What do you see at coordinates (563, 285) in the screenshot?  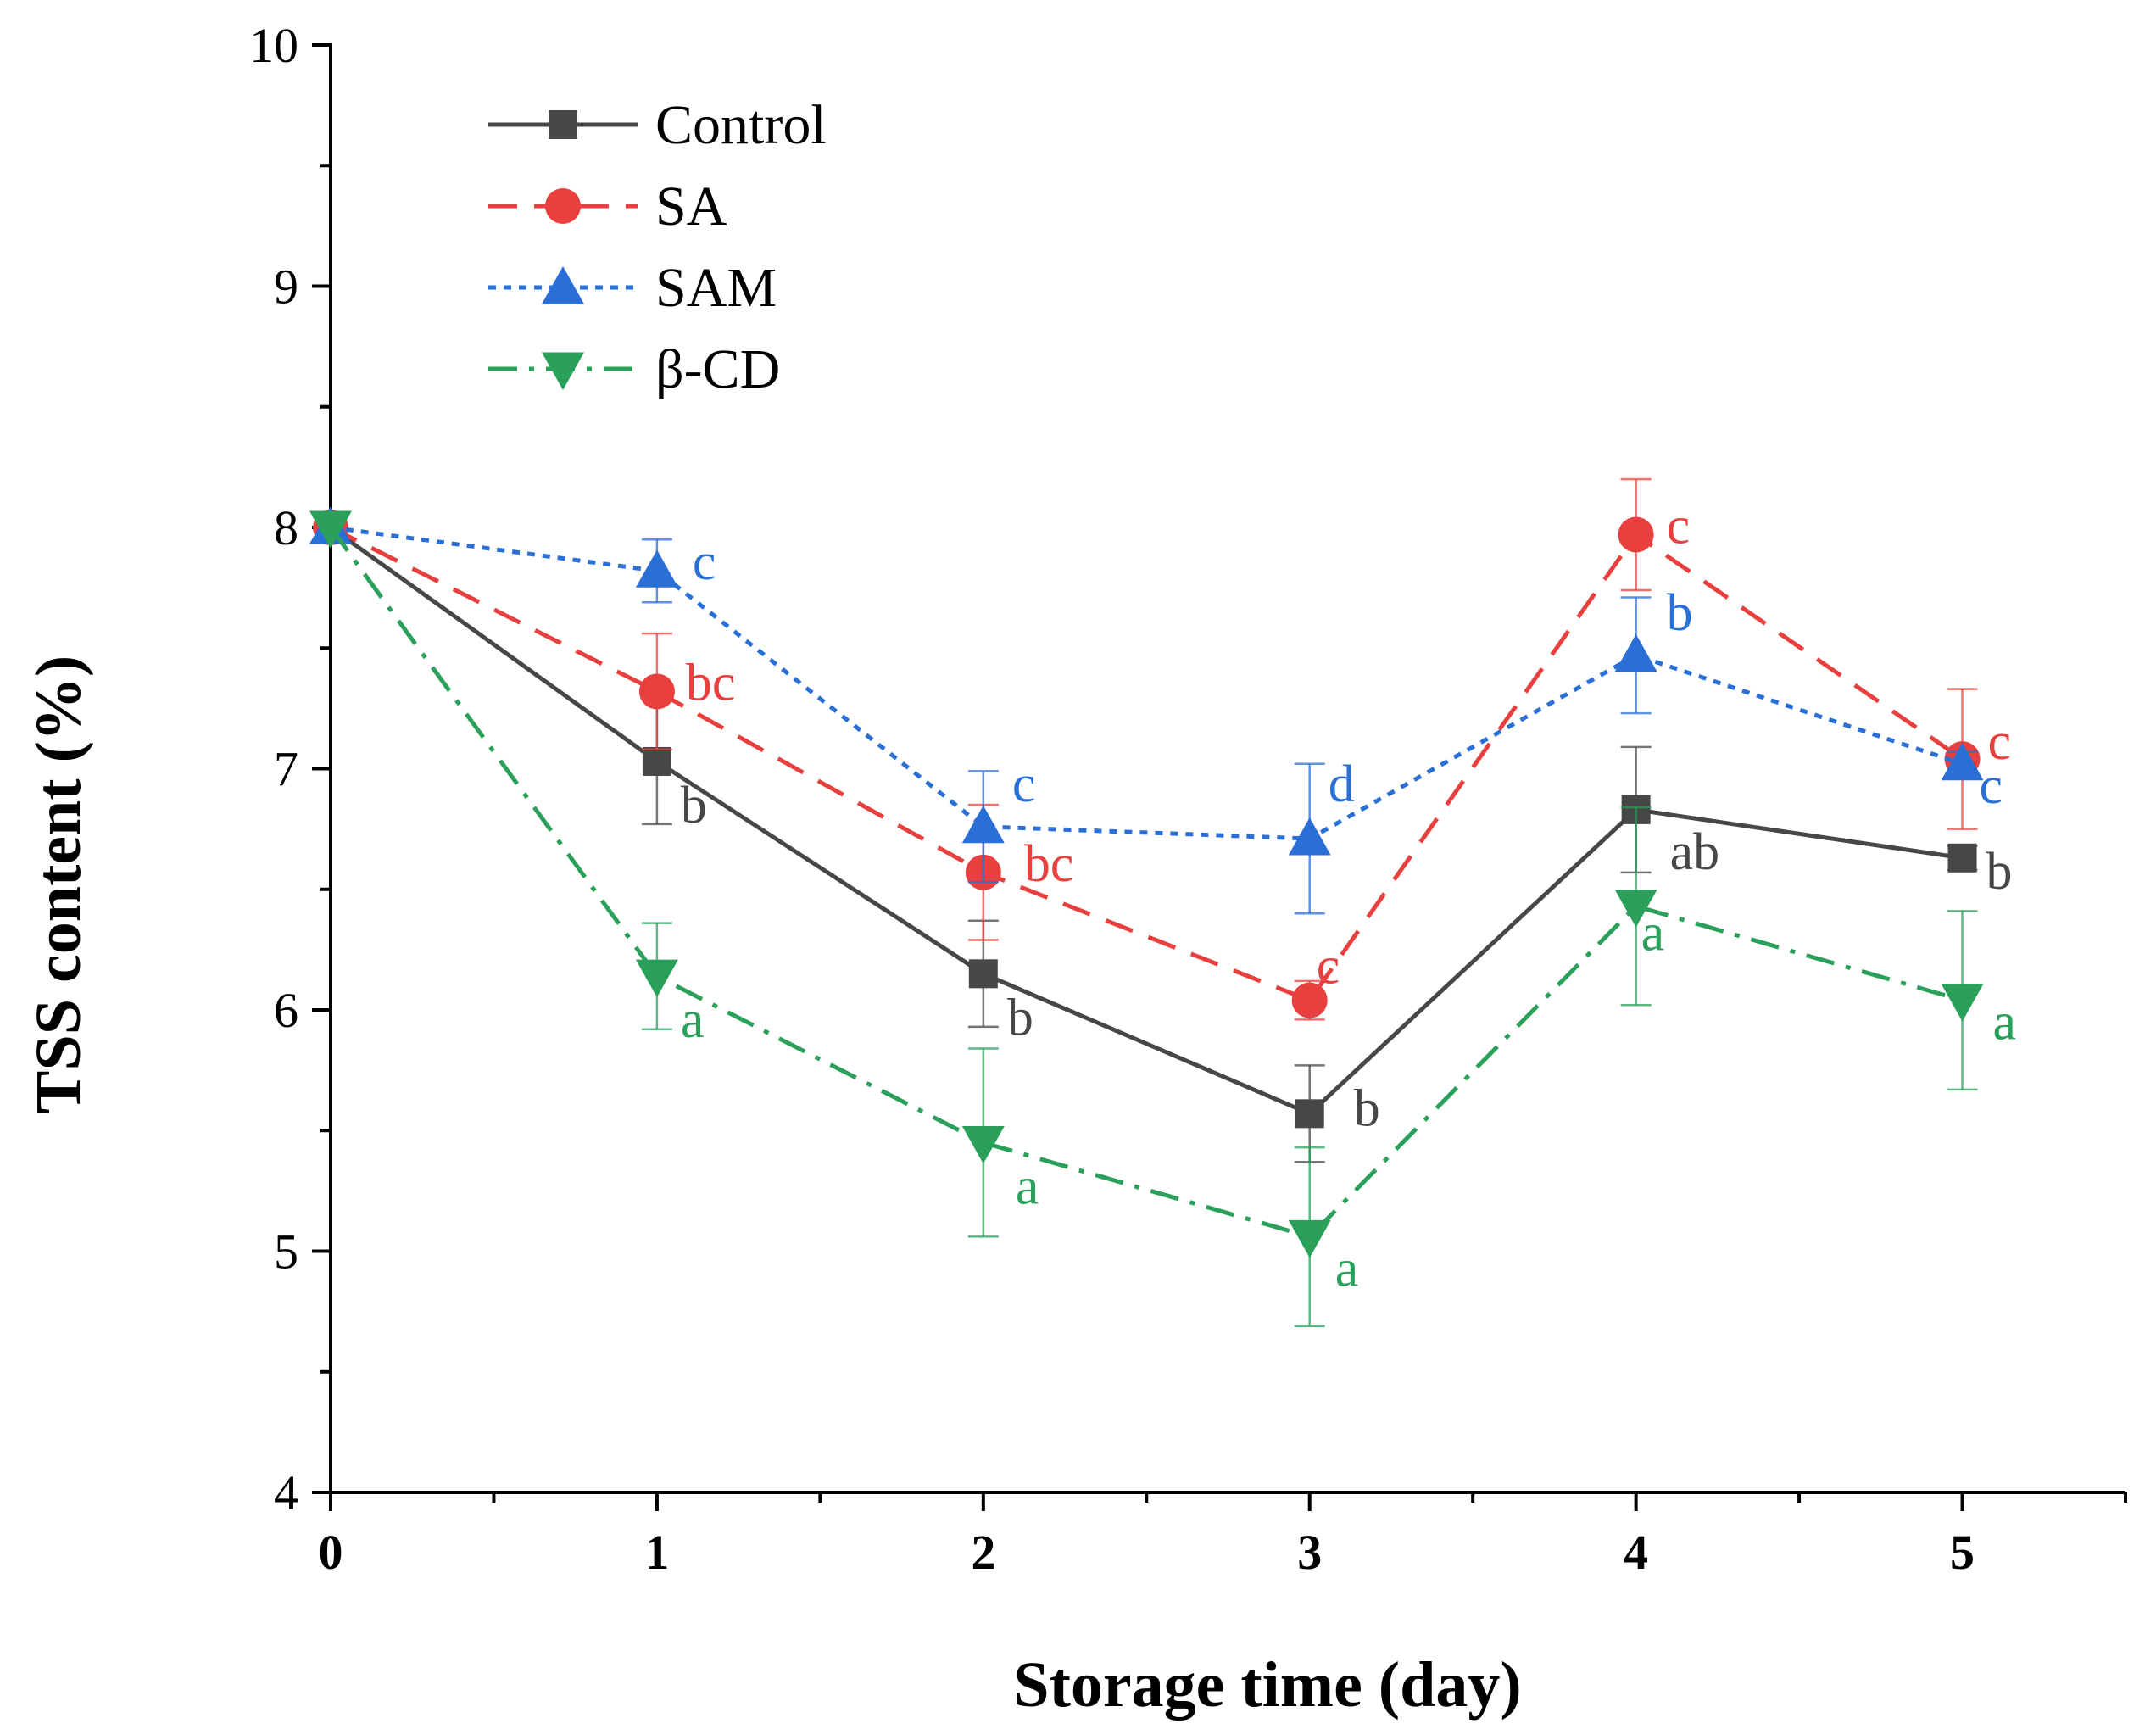 I see `legend-marker-sam` at bounding box center [563, 285].